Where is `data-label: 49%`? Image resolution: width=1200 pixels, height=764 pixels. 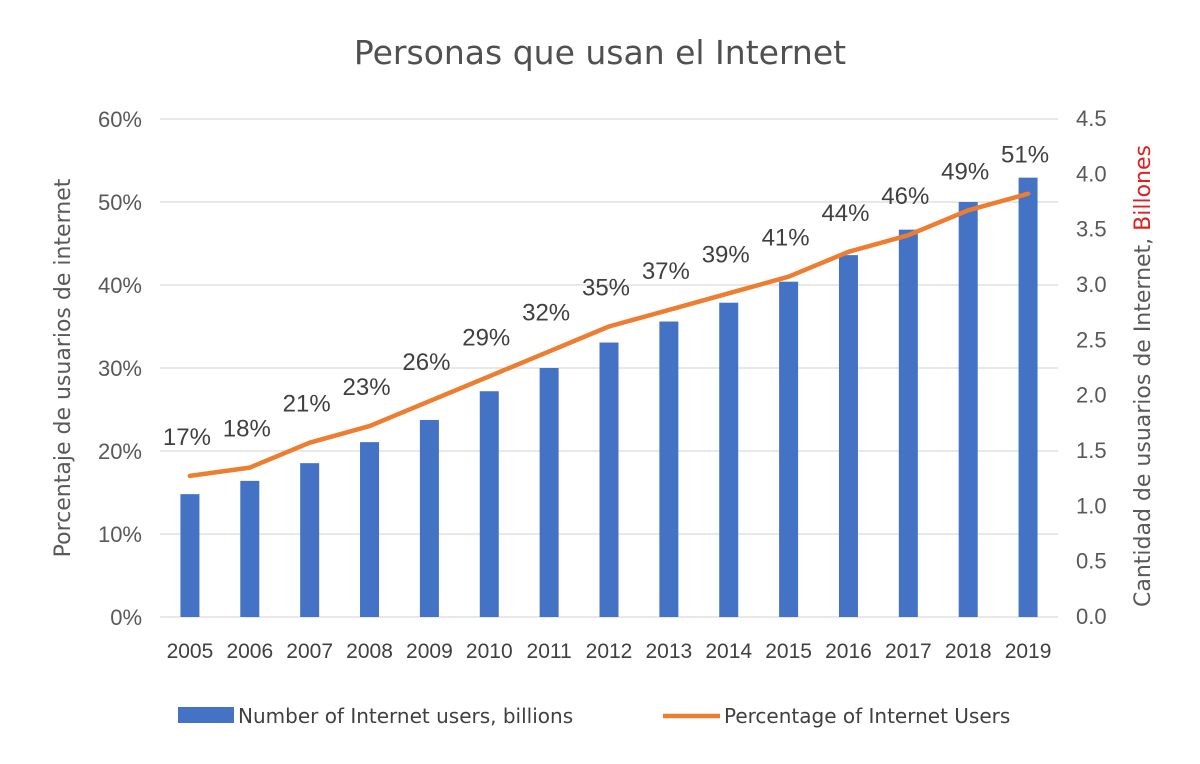
data-label: 49% is located at coordinates (965, 171).